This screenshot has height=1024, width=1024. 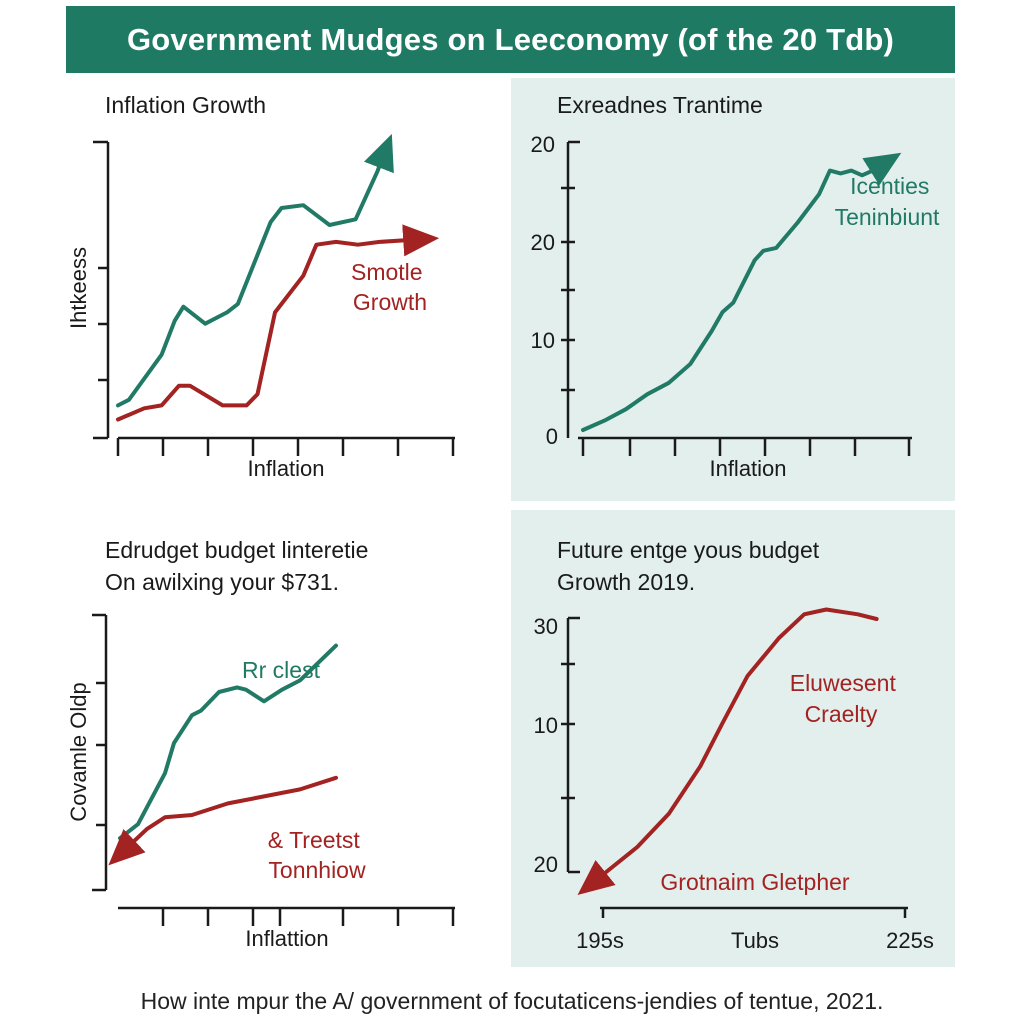 I want to click on chart-4-x-tick: 195s, so click(x=600, y=940).